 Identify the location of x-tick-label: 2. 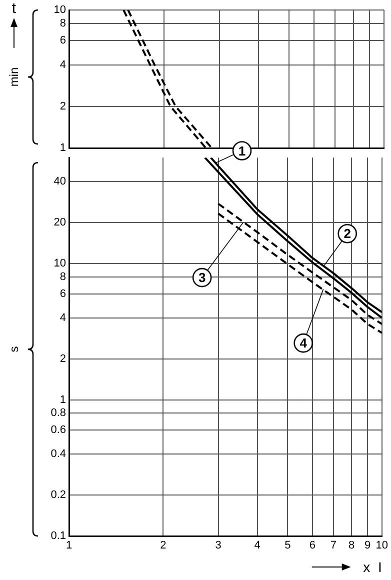
(163, 546).